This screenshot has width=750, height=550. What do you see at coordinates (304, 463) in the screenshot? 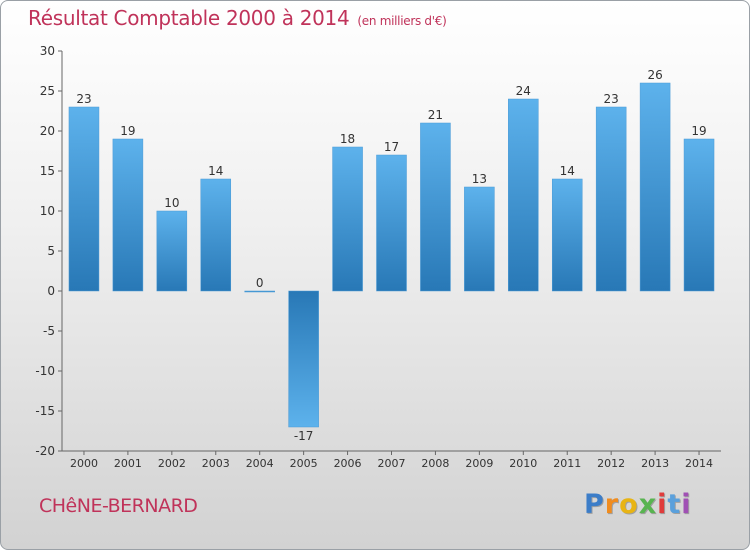
I see `x-tick-label: 2005` at bounding box center [304, 463].